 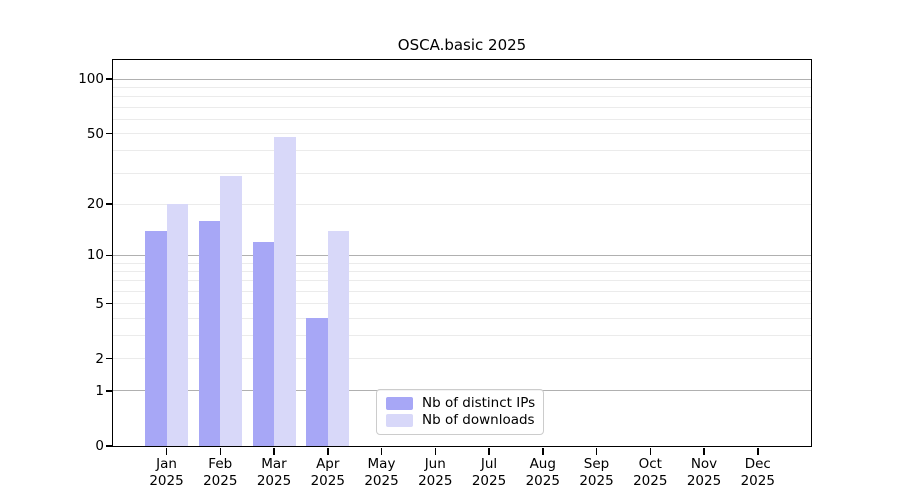 What do you see at coordinates (177, 325) in the screenshot?
I see `bar-nb-of-downloads-jan` at bounding box center [177, 325].